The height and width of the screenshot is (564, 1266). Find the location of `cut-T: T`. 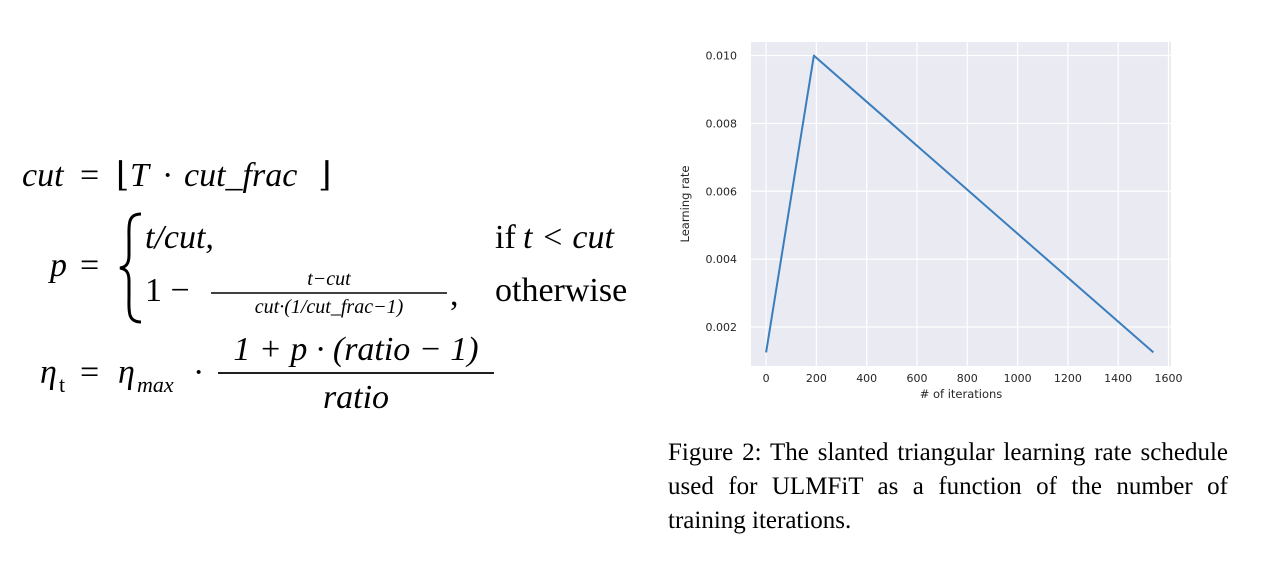

cut-T: T is located at coordinates (140, 175).